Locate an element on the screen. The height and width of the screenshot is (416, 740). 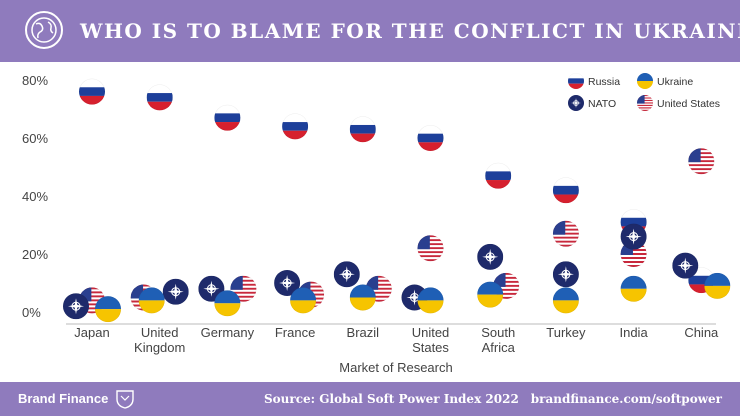
x-tick-label: Turkey is located at coordinates (566, 332).